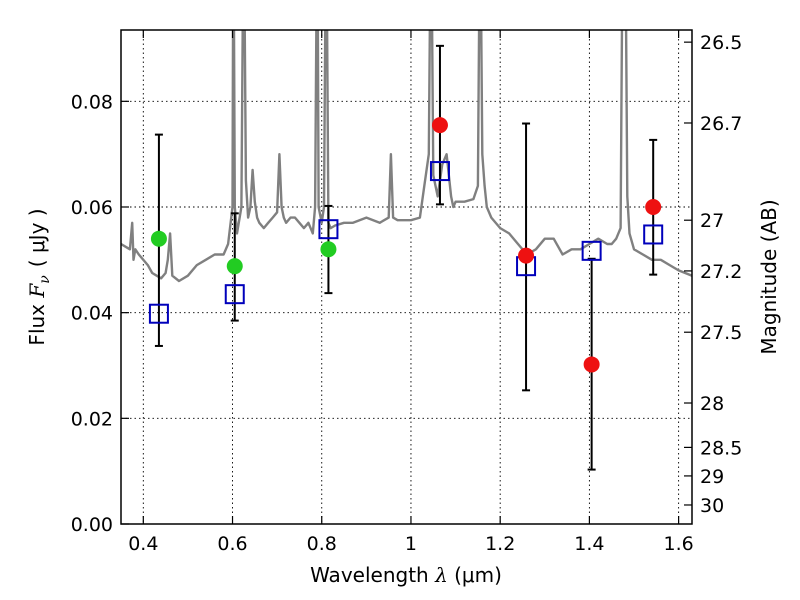  I want to click on y-axis-label: Flux Fν( μJy ), so click(39, 276).